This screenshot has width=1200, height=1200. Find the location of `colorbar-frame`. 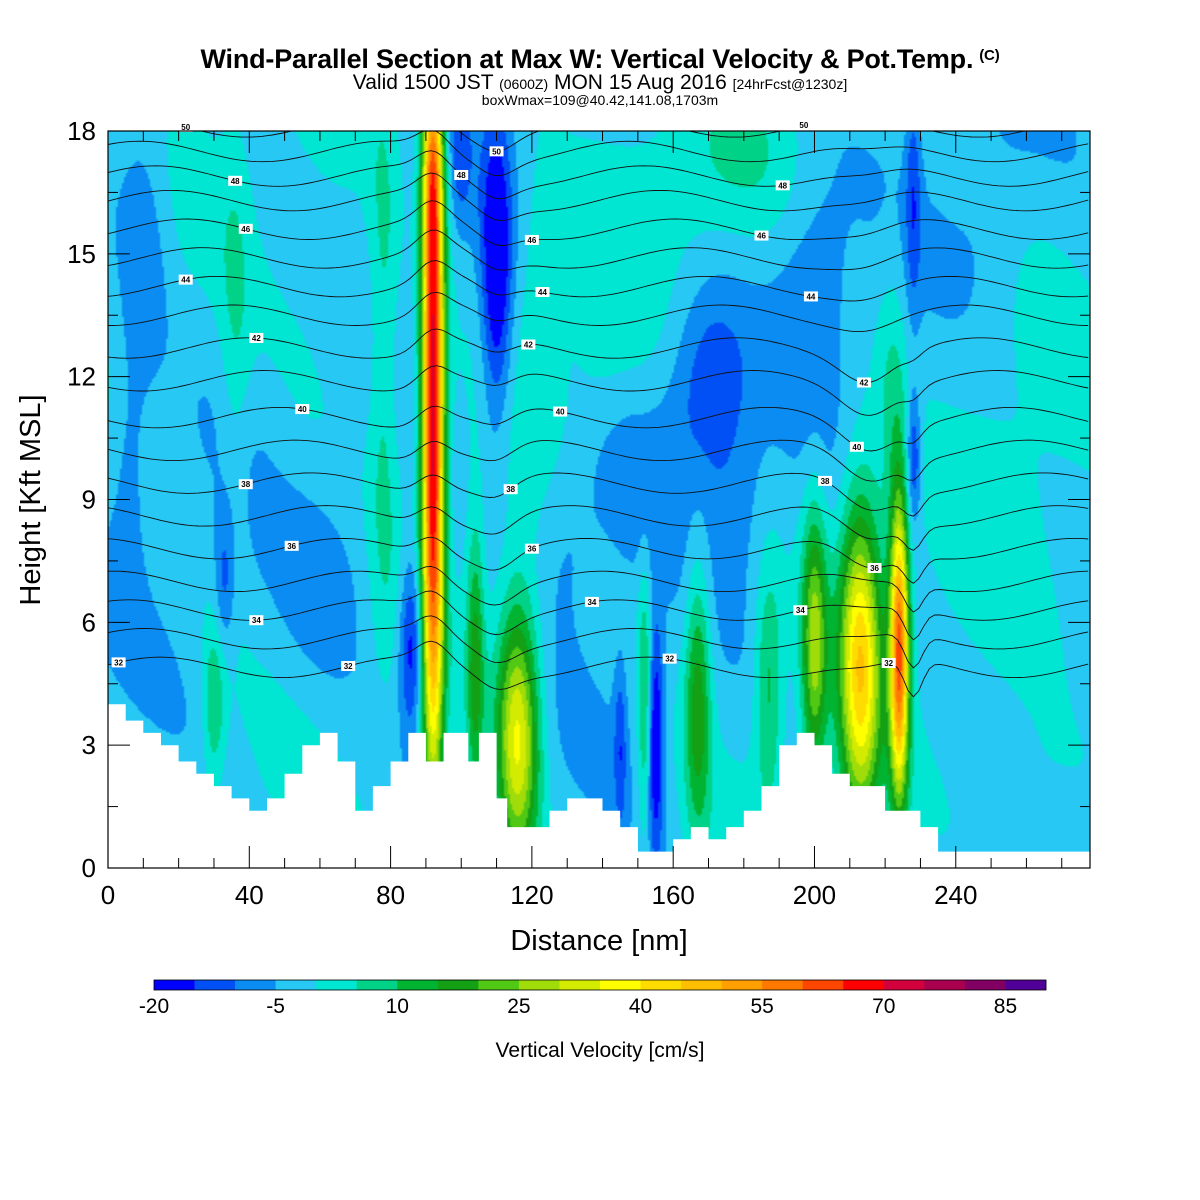

colorbar-frame is located at coordinates (600, 985).